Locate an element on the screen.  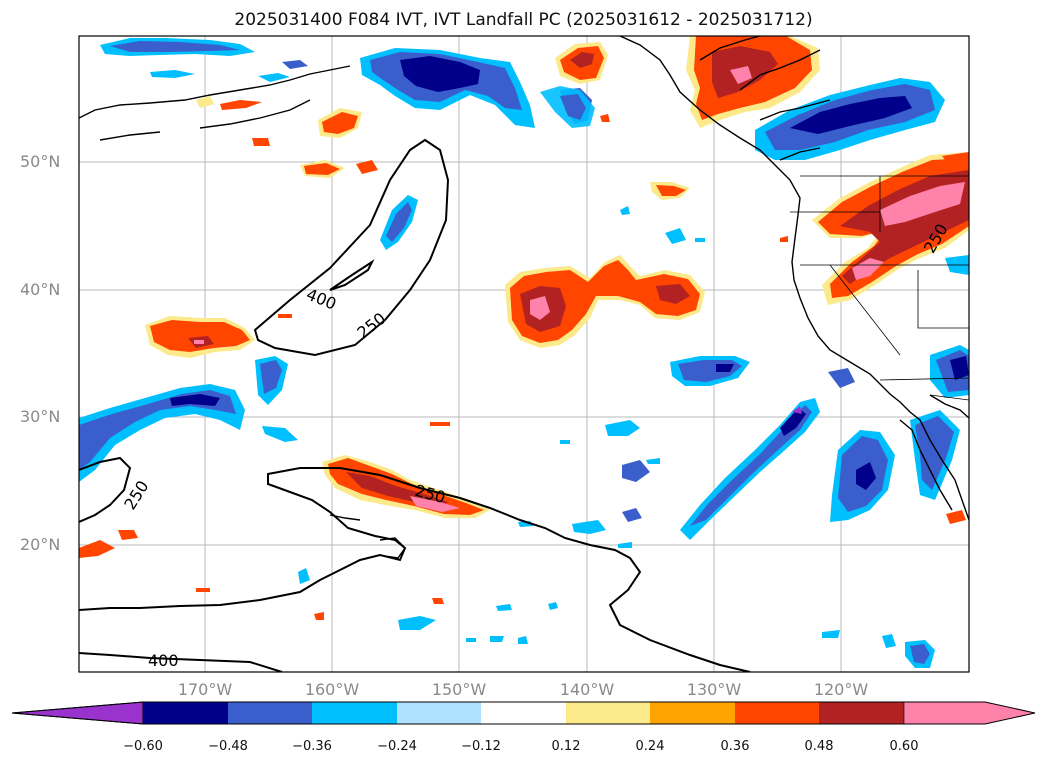
contour-label: 400 is located at coordinates (163, 660).